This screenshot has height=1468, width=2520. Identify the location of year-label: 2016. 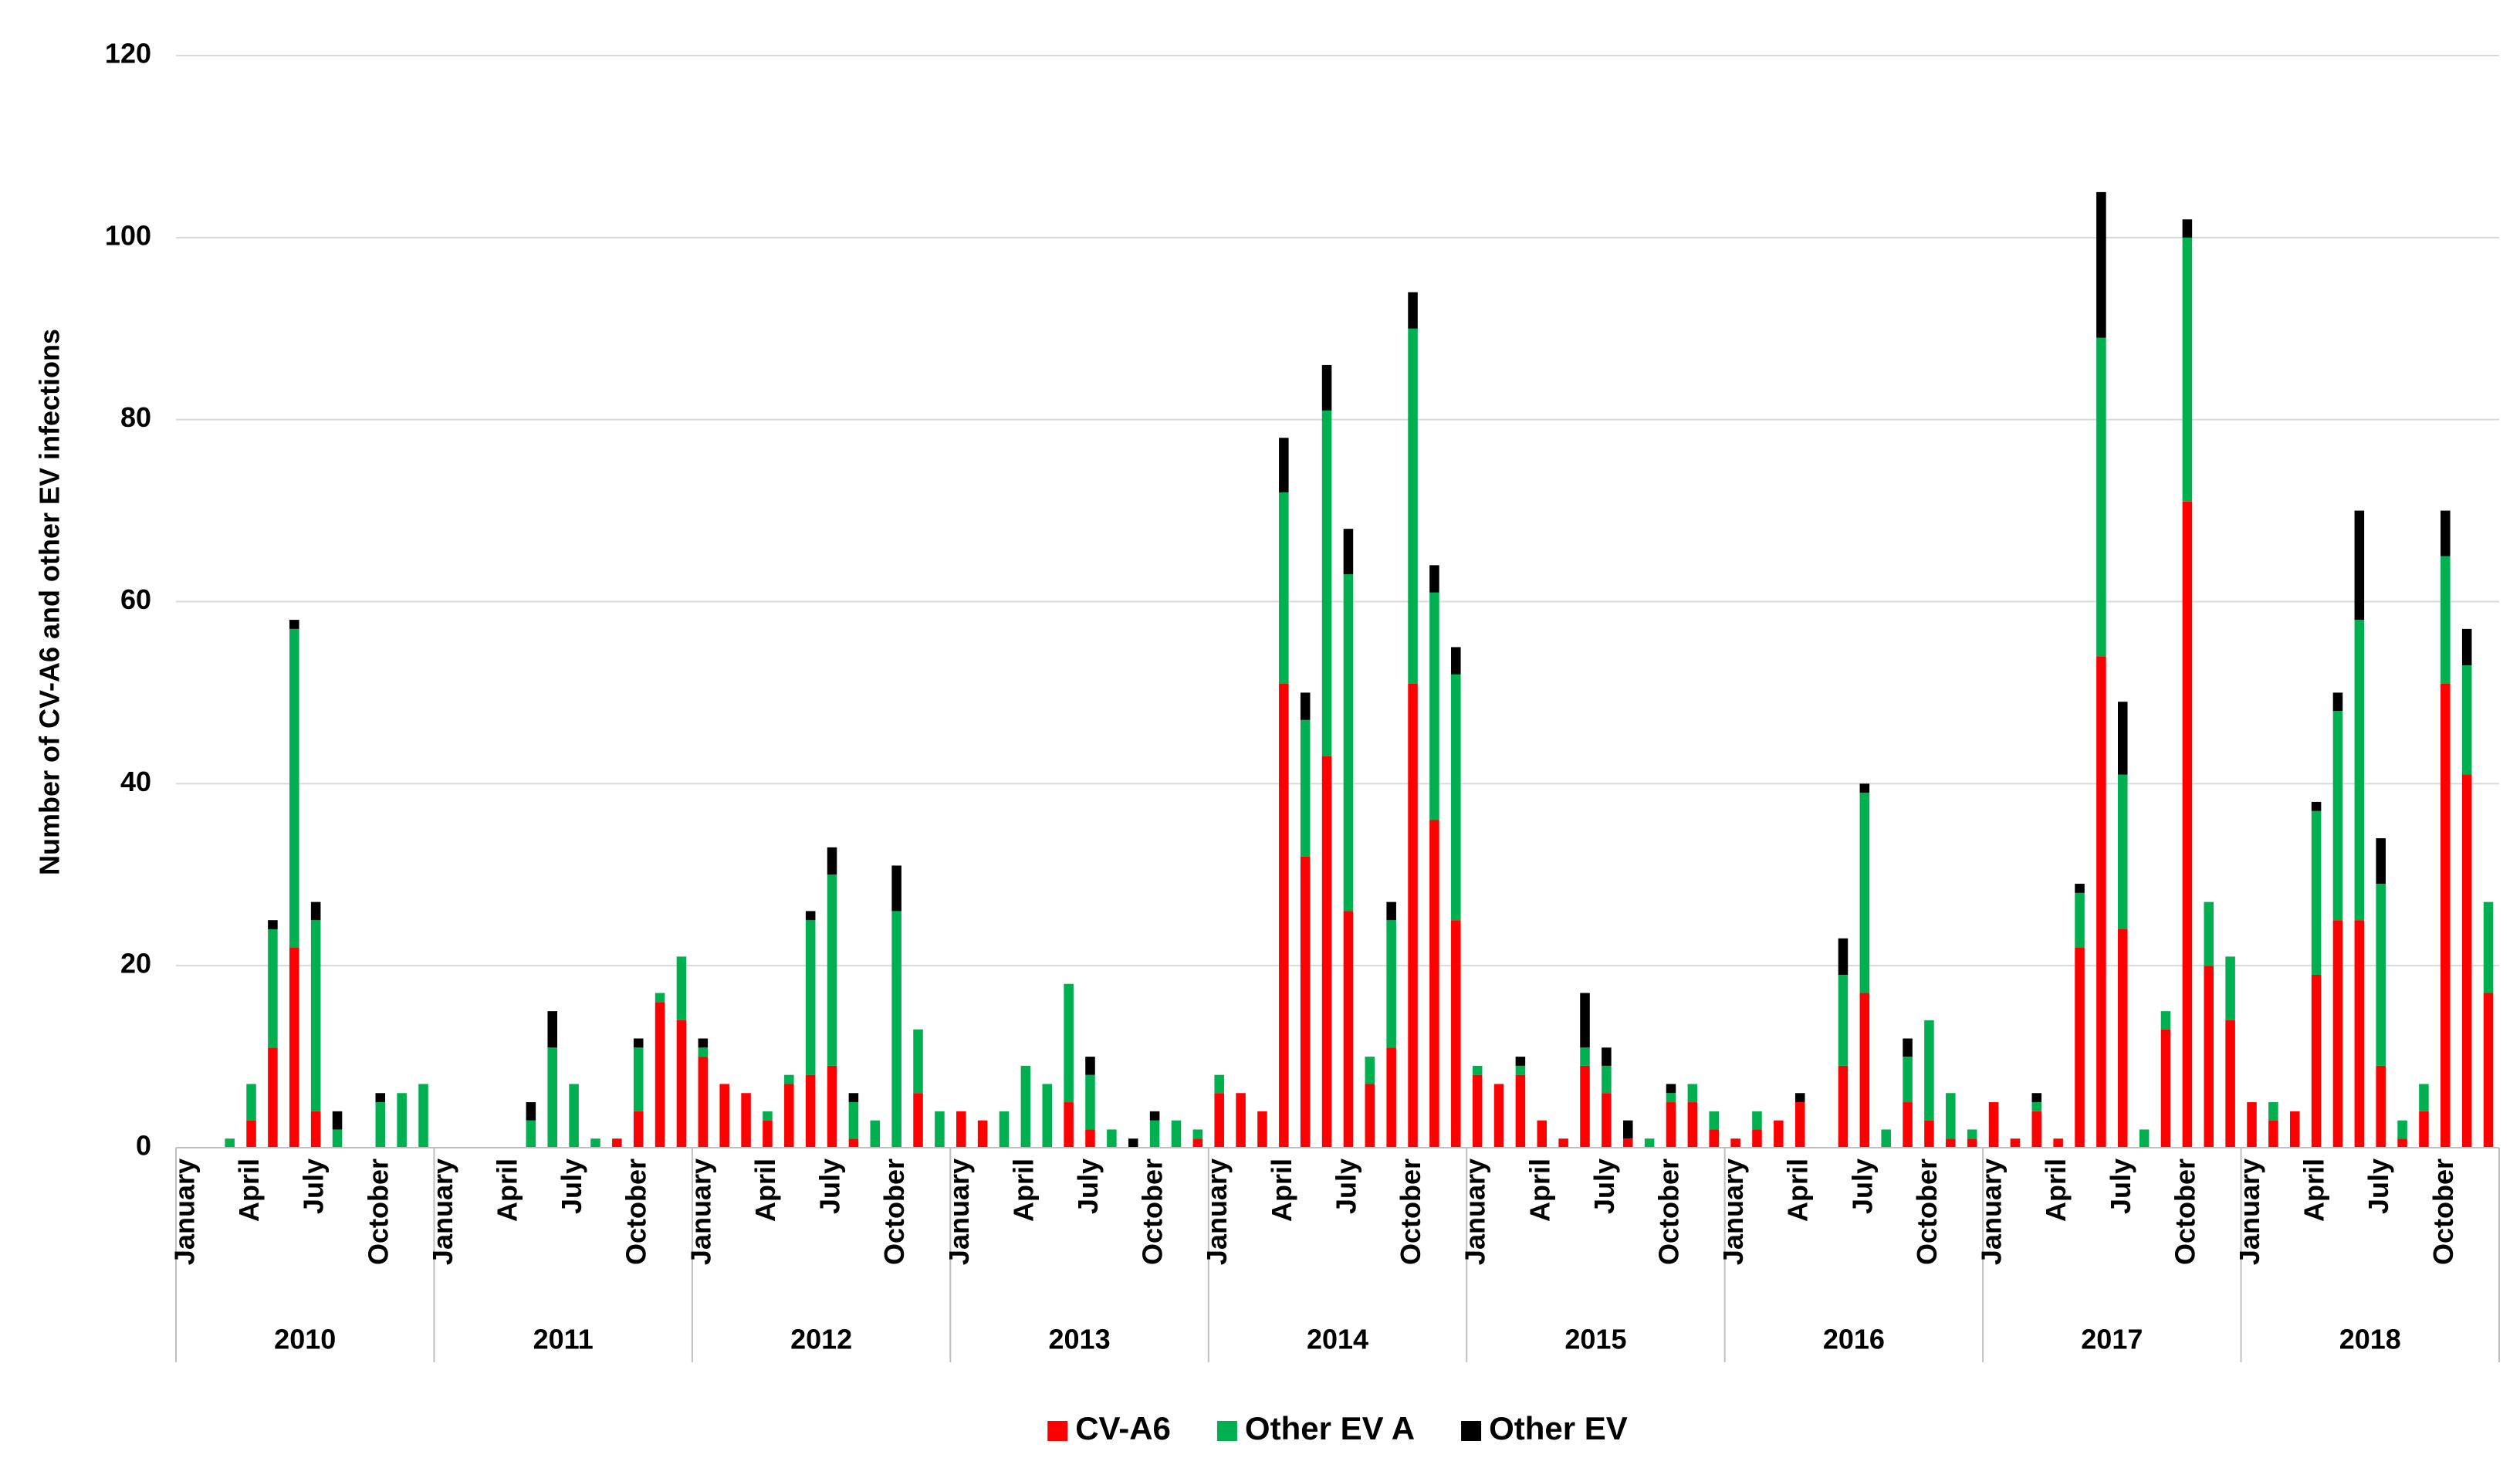
(1854, 1339).